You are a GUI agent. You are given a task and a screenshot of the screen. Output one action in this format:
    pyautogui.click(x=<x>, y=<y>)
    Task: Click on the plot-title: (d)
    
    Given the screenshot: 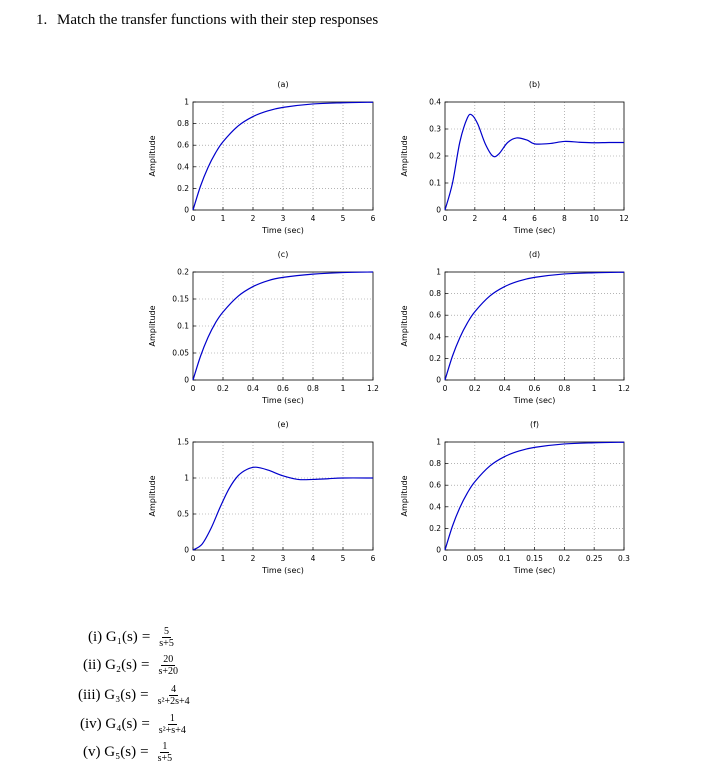 What is the action you would take?
    pyautogui.click(x=534, y=254)
    